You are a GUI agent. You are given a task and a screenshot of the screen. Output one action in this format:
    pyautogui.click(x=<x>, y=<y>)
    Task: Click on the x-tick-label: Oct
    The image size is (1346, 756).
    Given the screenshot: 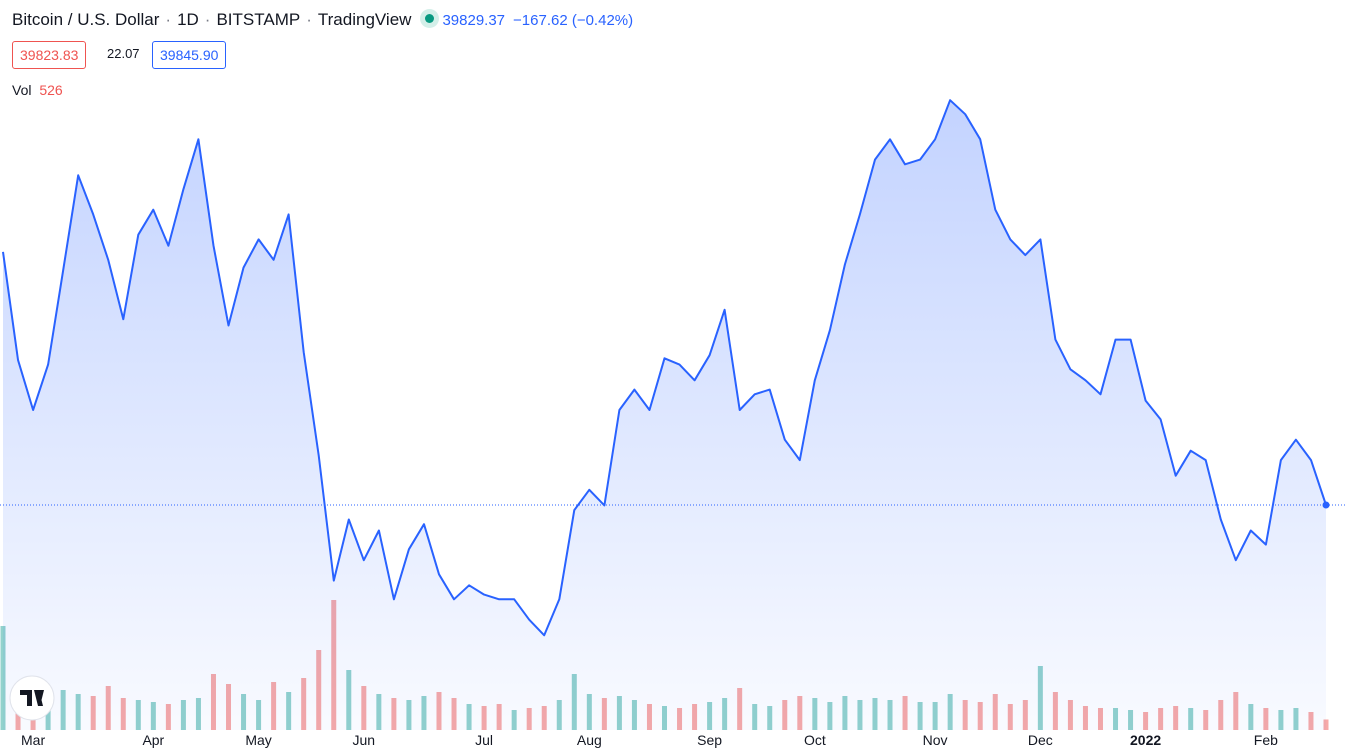 What is the action you would take?
    pyautogui.click(x=815, y=740)
    